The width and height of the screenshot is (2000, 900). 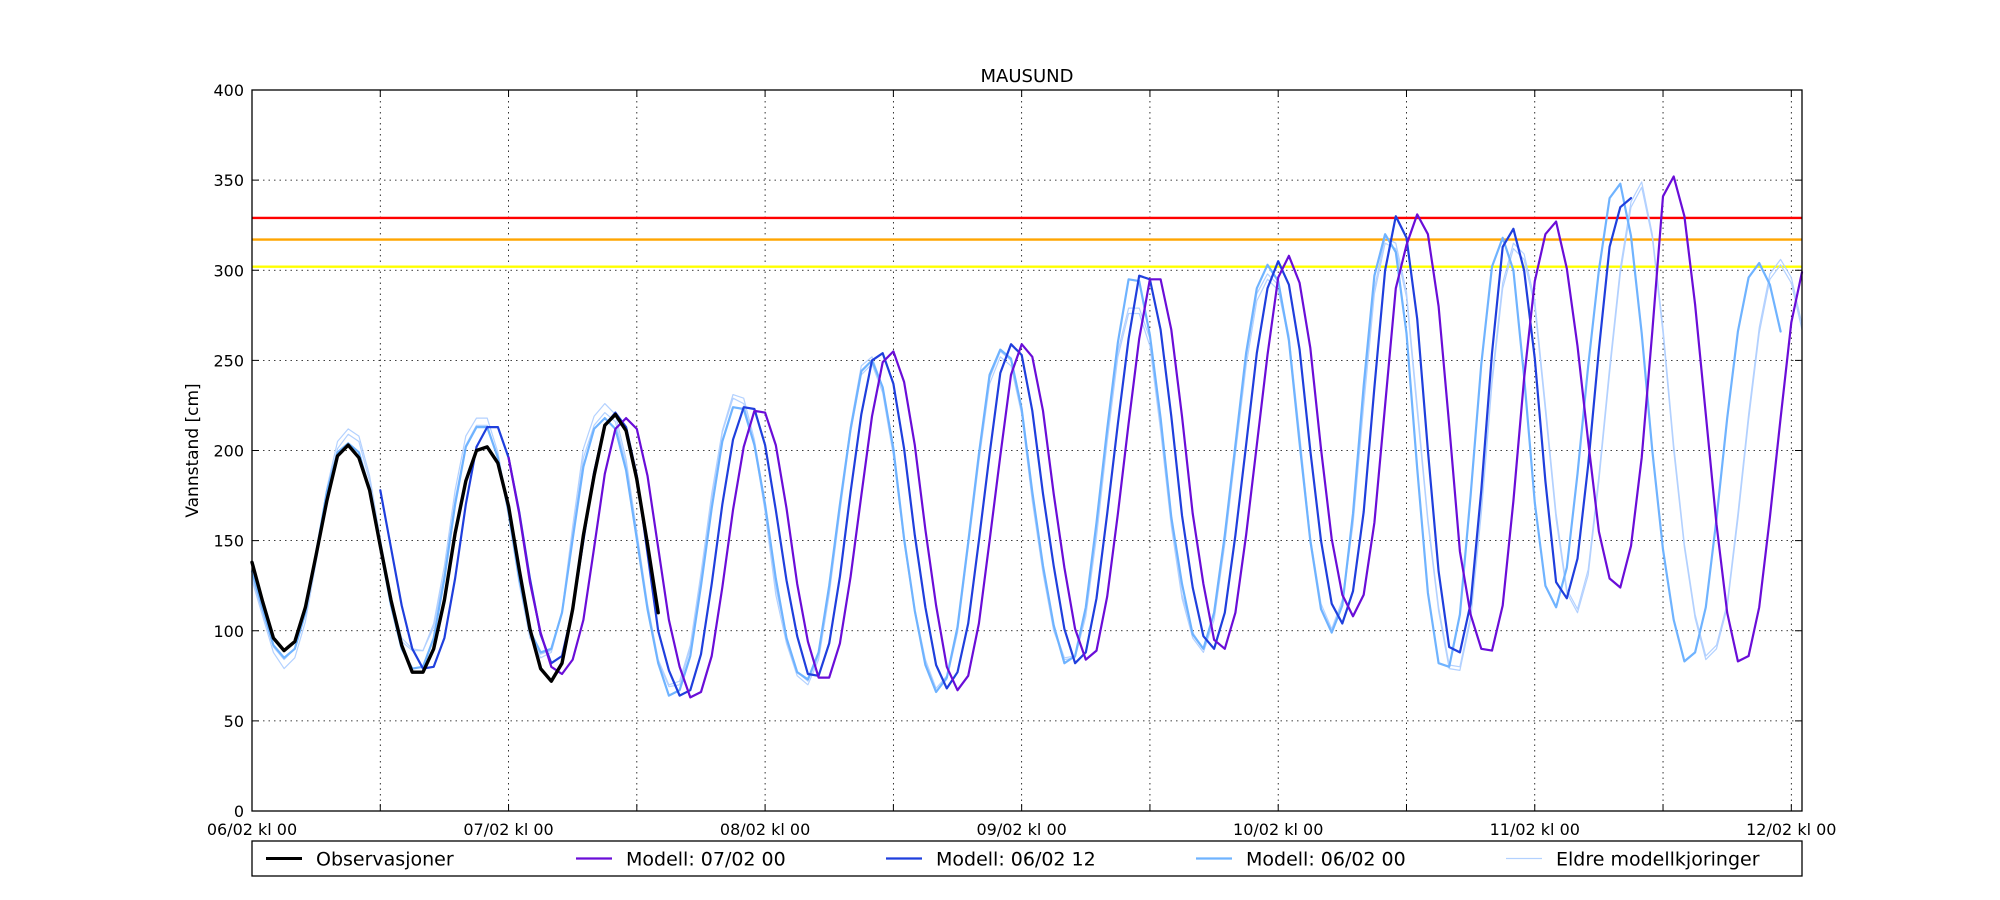 I want to click on y-tick-label: 350, so click(x=228, y=180).